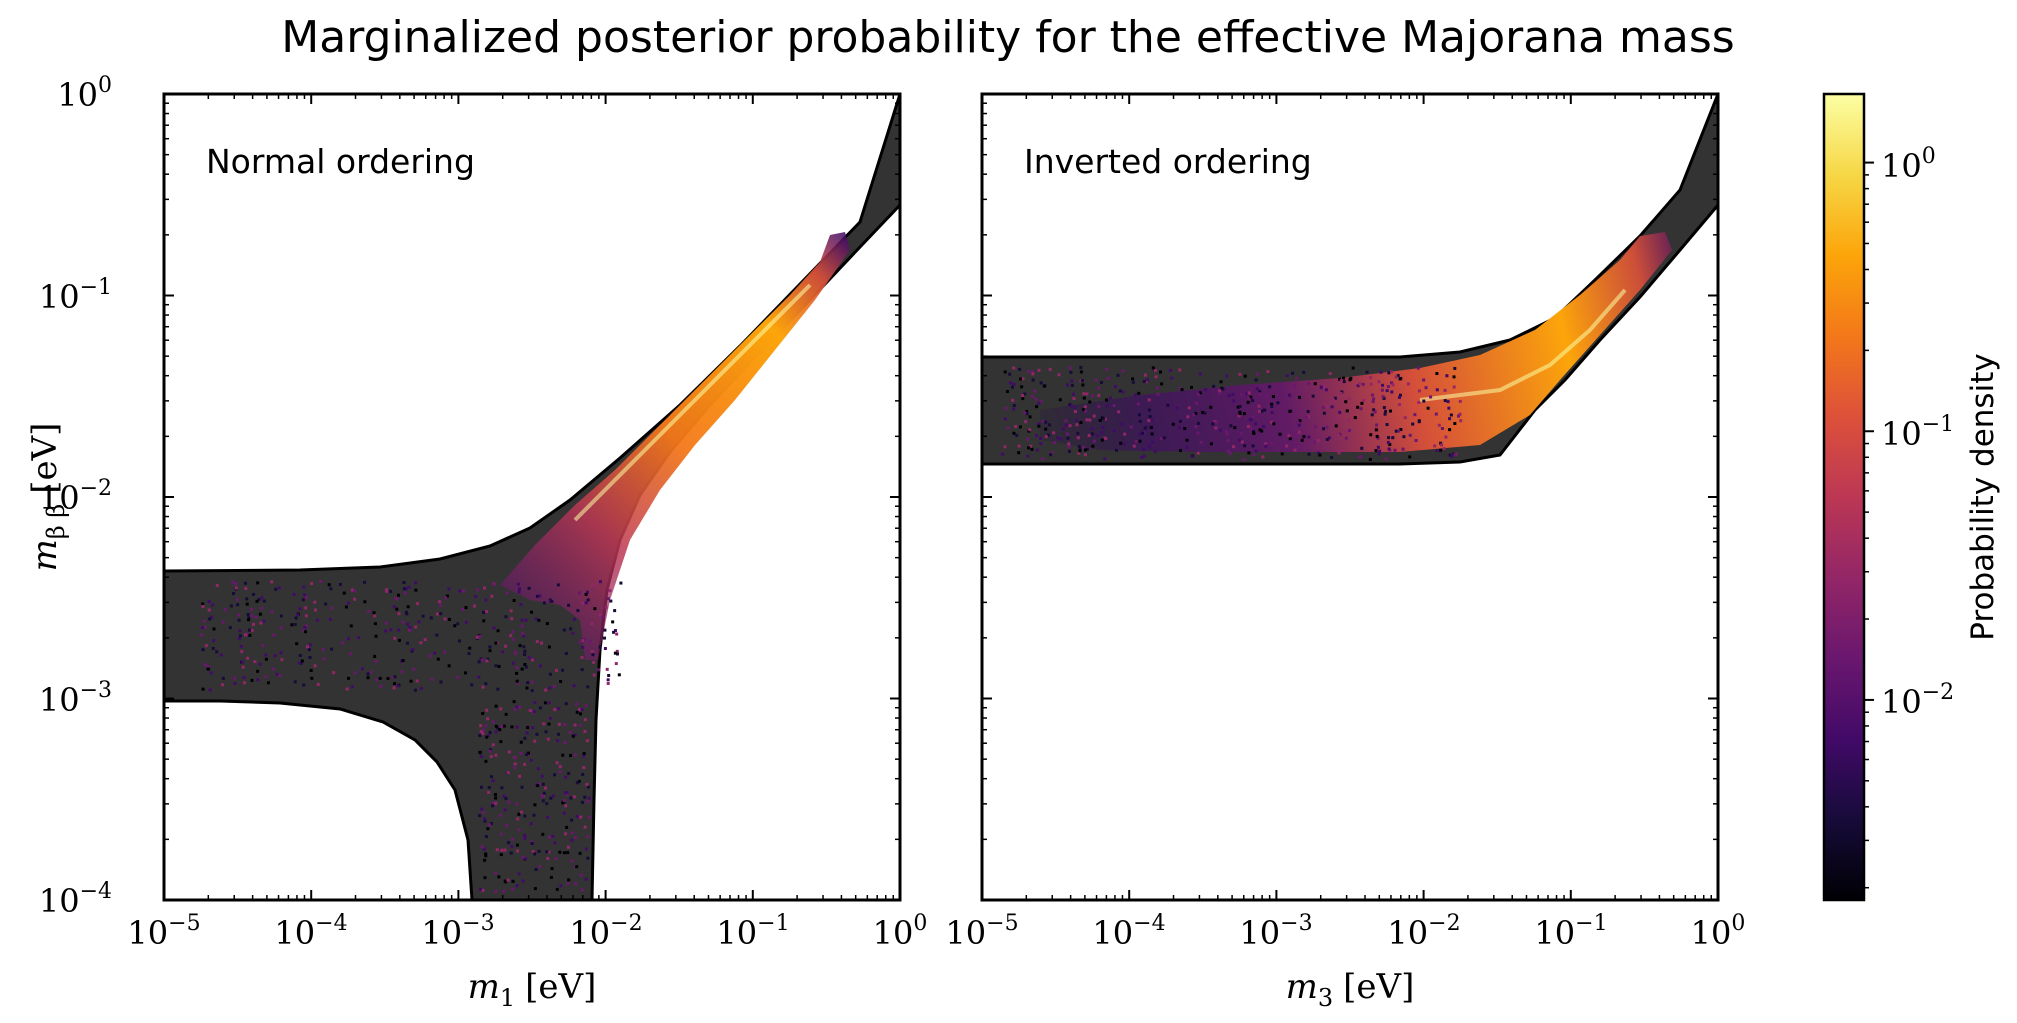 This screenshot has height=1023, width=2017. Describe the element at coordinates (1275, 931) in the screenshot. I see `x-tick-label: 10−3` at that location.